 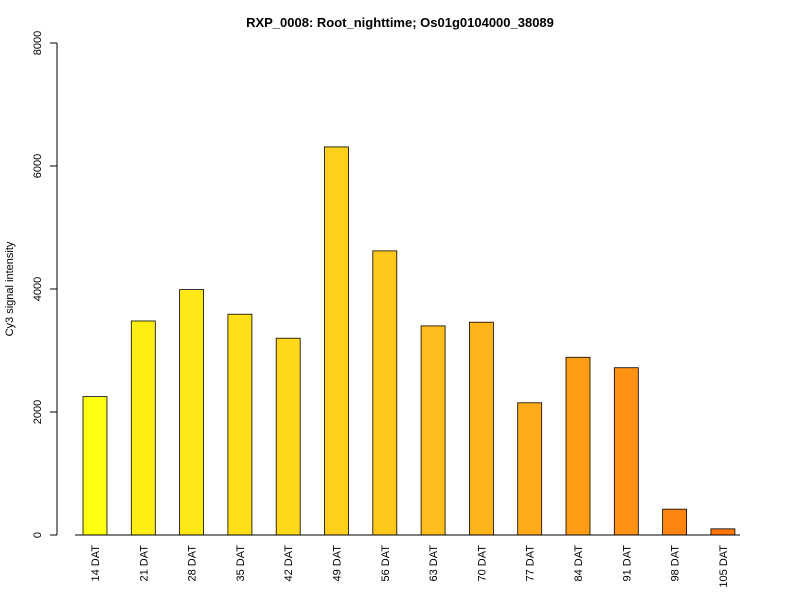 I want to click on bar-70-dat, so click(x=481, y=428).